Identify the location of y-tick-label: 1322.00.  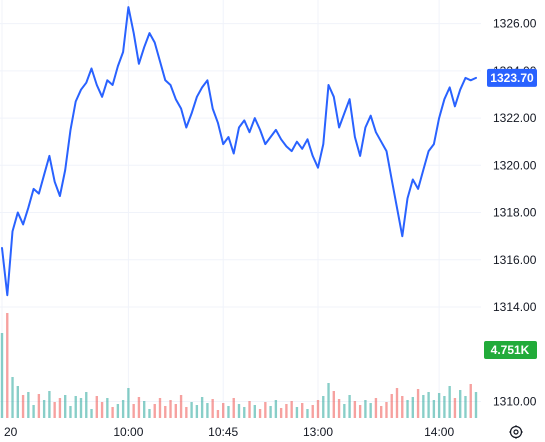
(515, 118).